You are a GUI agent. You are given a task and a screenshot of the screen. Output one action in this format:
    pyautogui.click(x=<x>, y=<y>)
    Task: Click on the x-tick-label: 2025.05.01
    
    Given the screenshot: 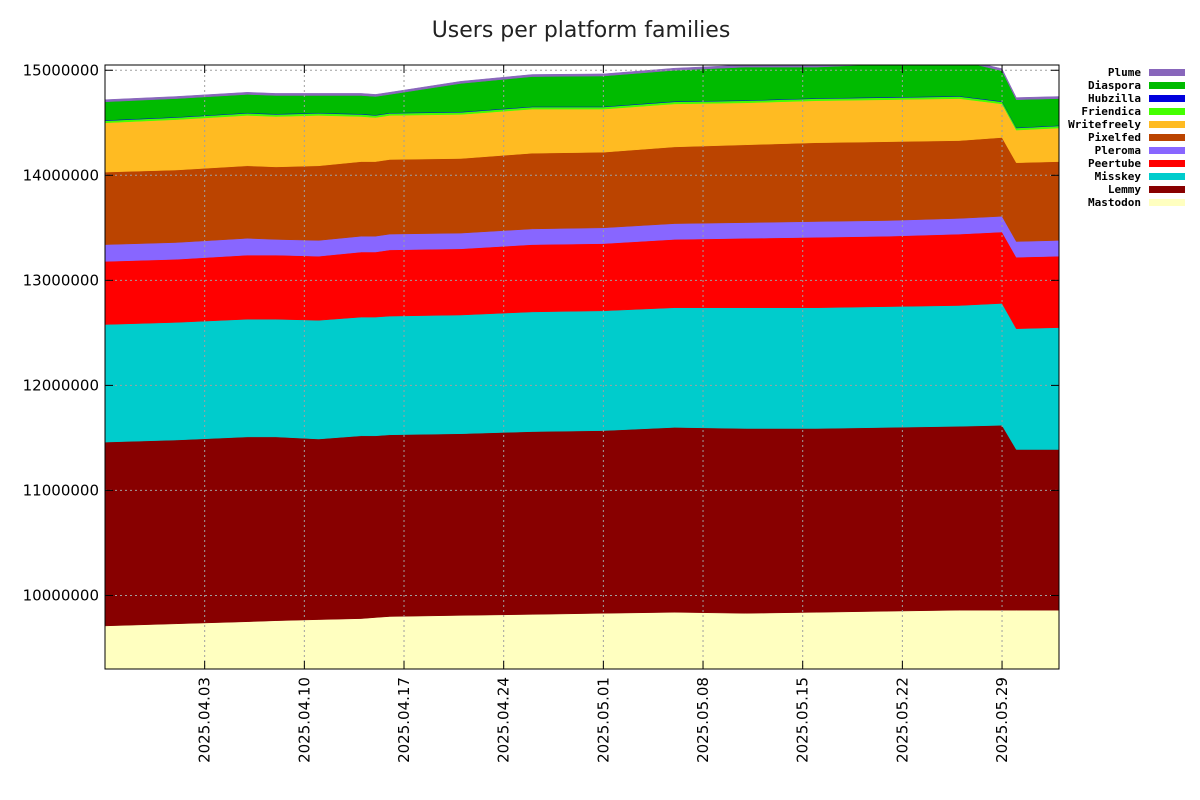 What is the action you would take?
    pyautogui.click(x=603, y=720)
    